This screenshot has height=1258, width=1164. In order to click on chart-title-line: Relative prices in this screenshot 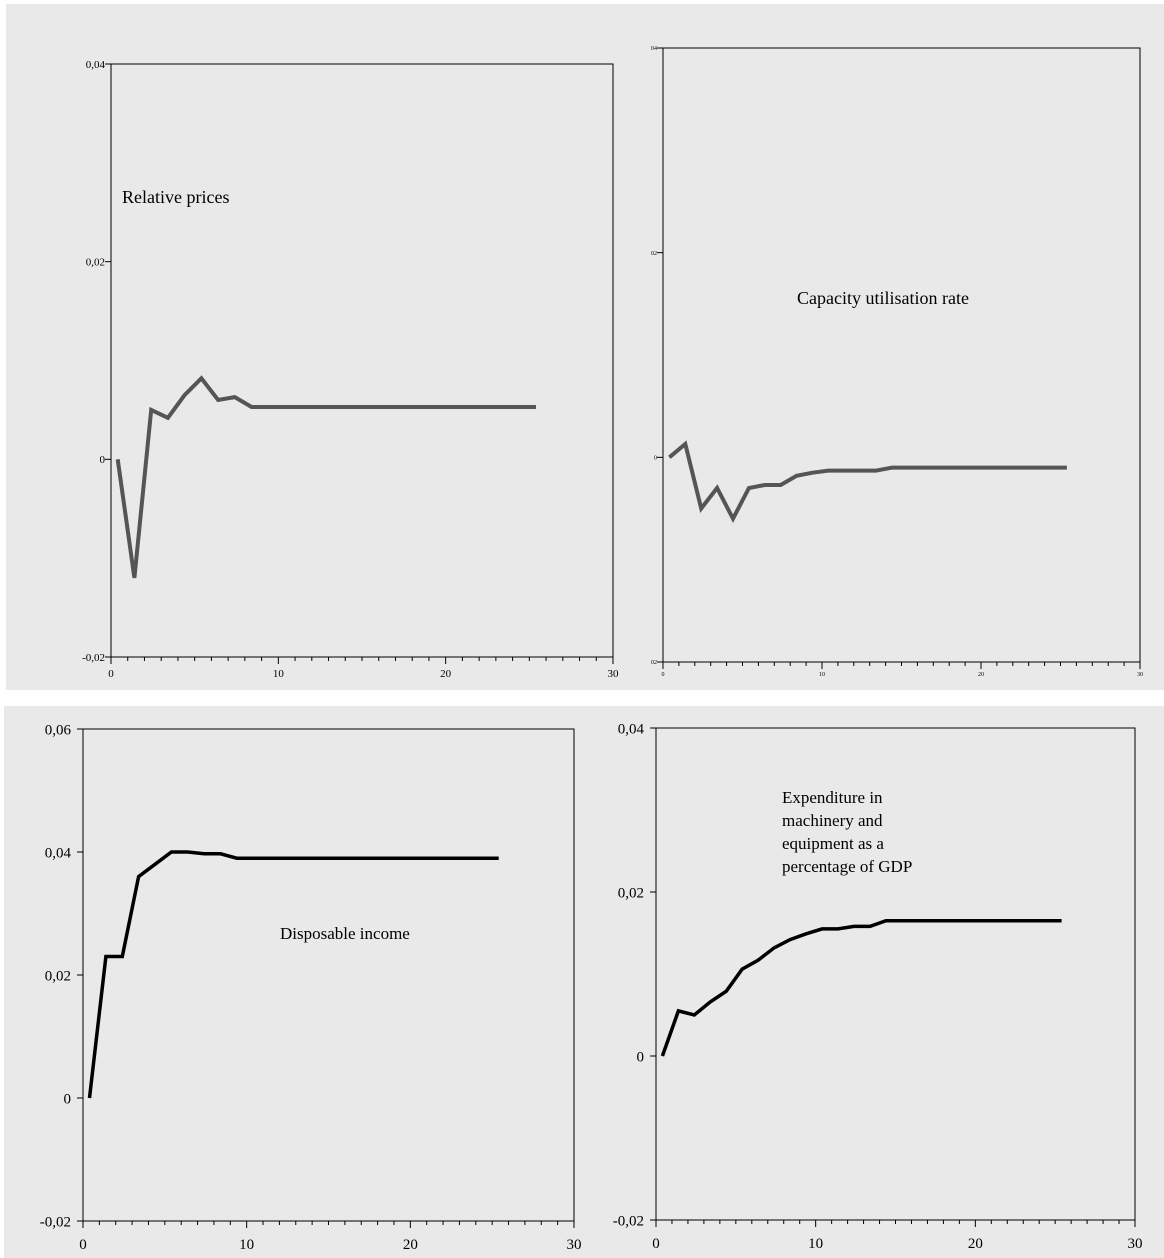, I will do `click(175, 197)`.